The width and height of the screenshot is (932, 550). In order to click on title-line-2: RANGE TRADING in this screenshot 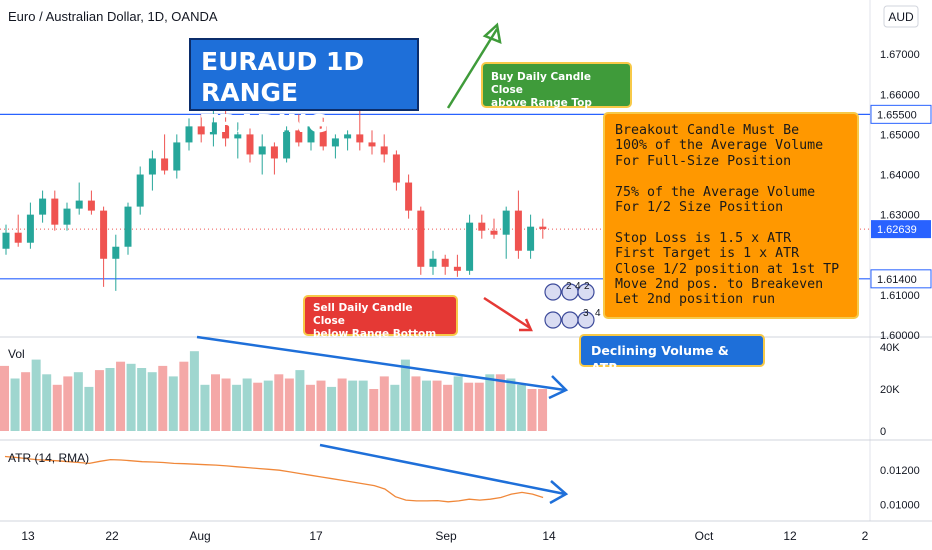, I will do `click(265, 108)`.